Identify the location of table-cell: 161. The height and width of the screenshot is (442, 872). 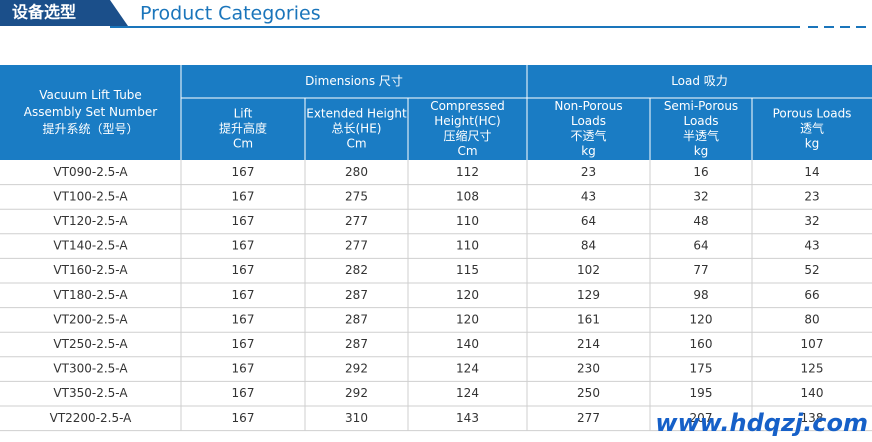
(588, 319).